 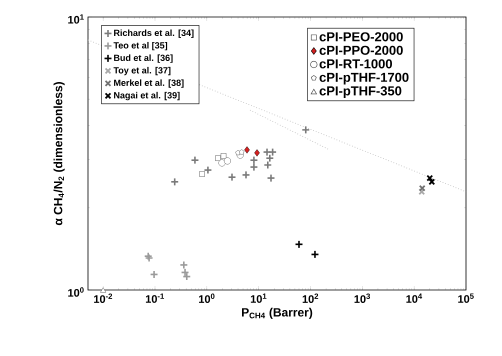 I want to click on y-axis-title: α CH$_{4}$/N$_{2}$ (dimensionless), so click(x=59, y=154).